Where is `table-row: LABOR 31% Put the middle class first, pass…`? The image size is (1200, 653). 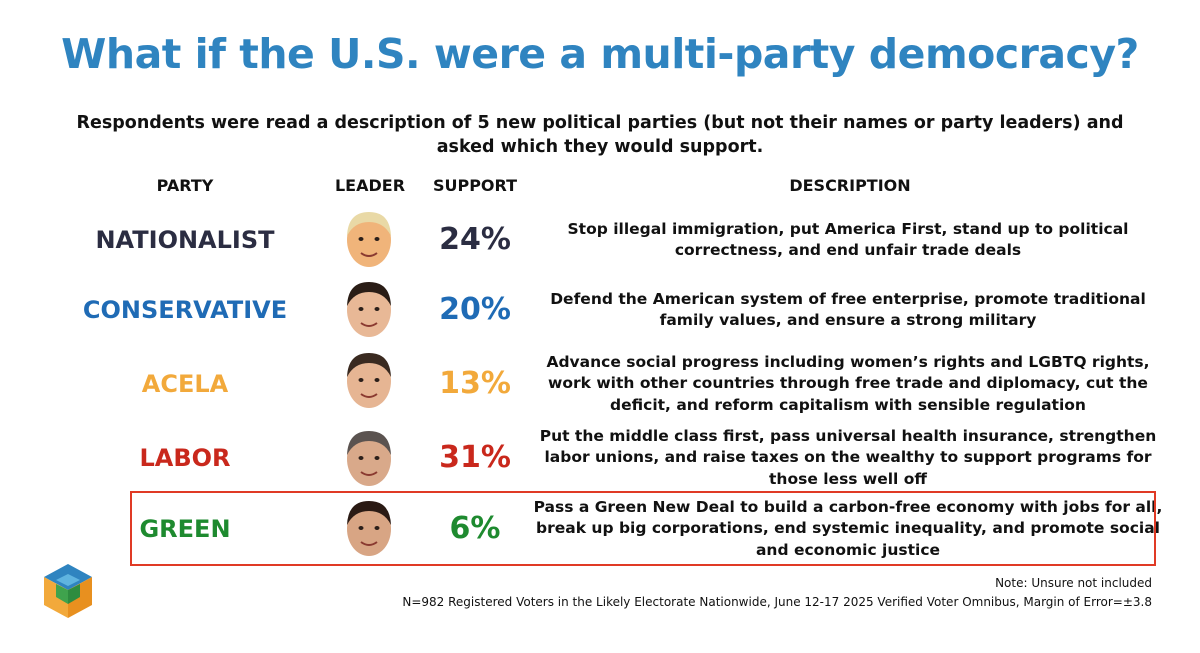 table-row: LABOR 31% Put the middle class first, pass… is located at coordinates (600, 460).